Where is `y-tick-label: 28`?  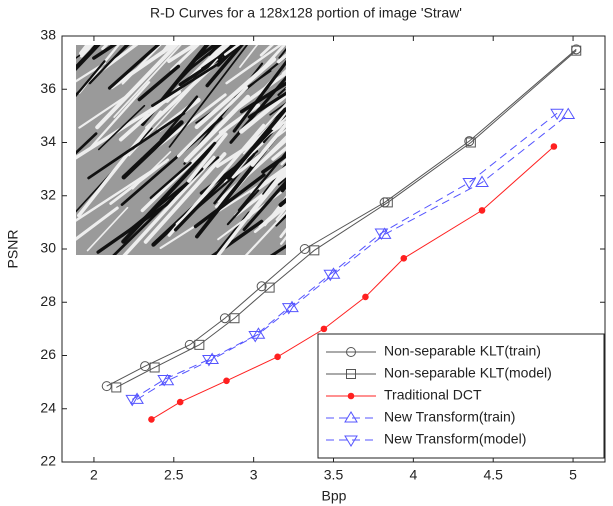 y-tick-label: 28 is located at coordinates (48, 301).